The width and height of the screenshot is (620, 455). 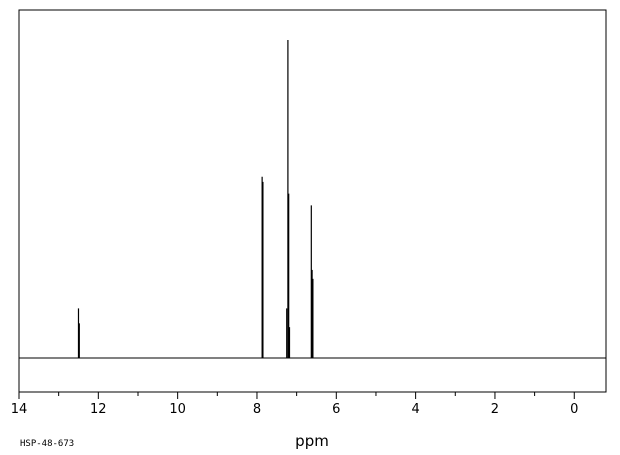 What do you see at coordinates (19, 409) in the screenshot?
I see `x-tick-label: 14` at bounding box center [19, 409].